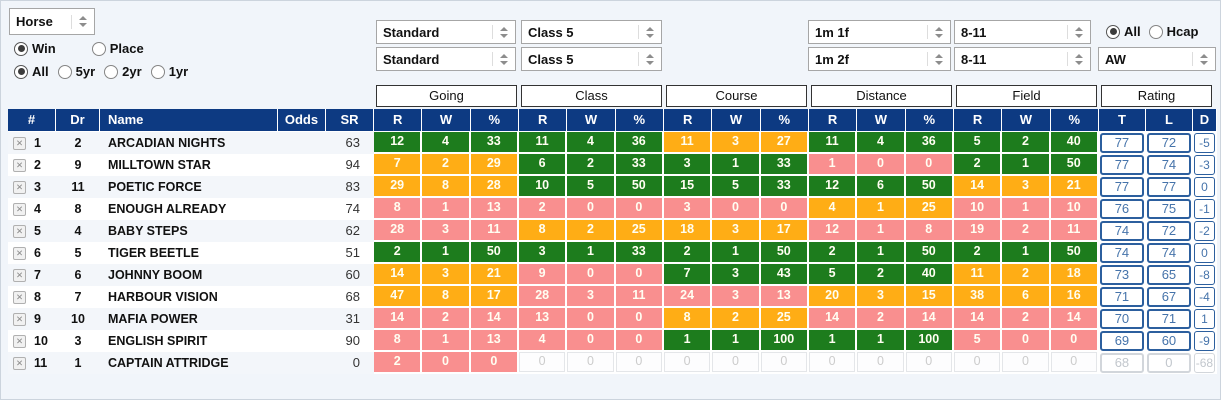  Describe the element at coordinates (32, 275) in the screenshot. I see `row-num-cell: ✕ 7` at that location.